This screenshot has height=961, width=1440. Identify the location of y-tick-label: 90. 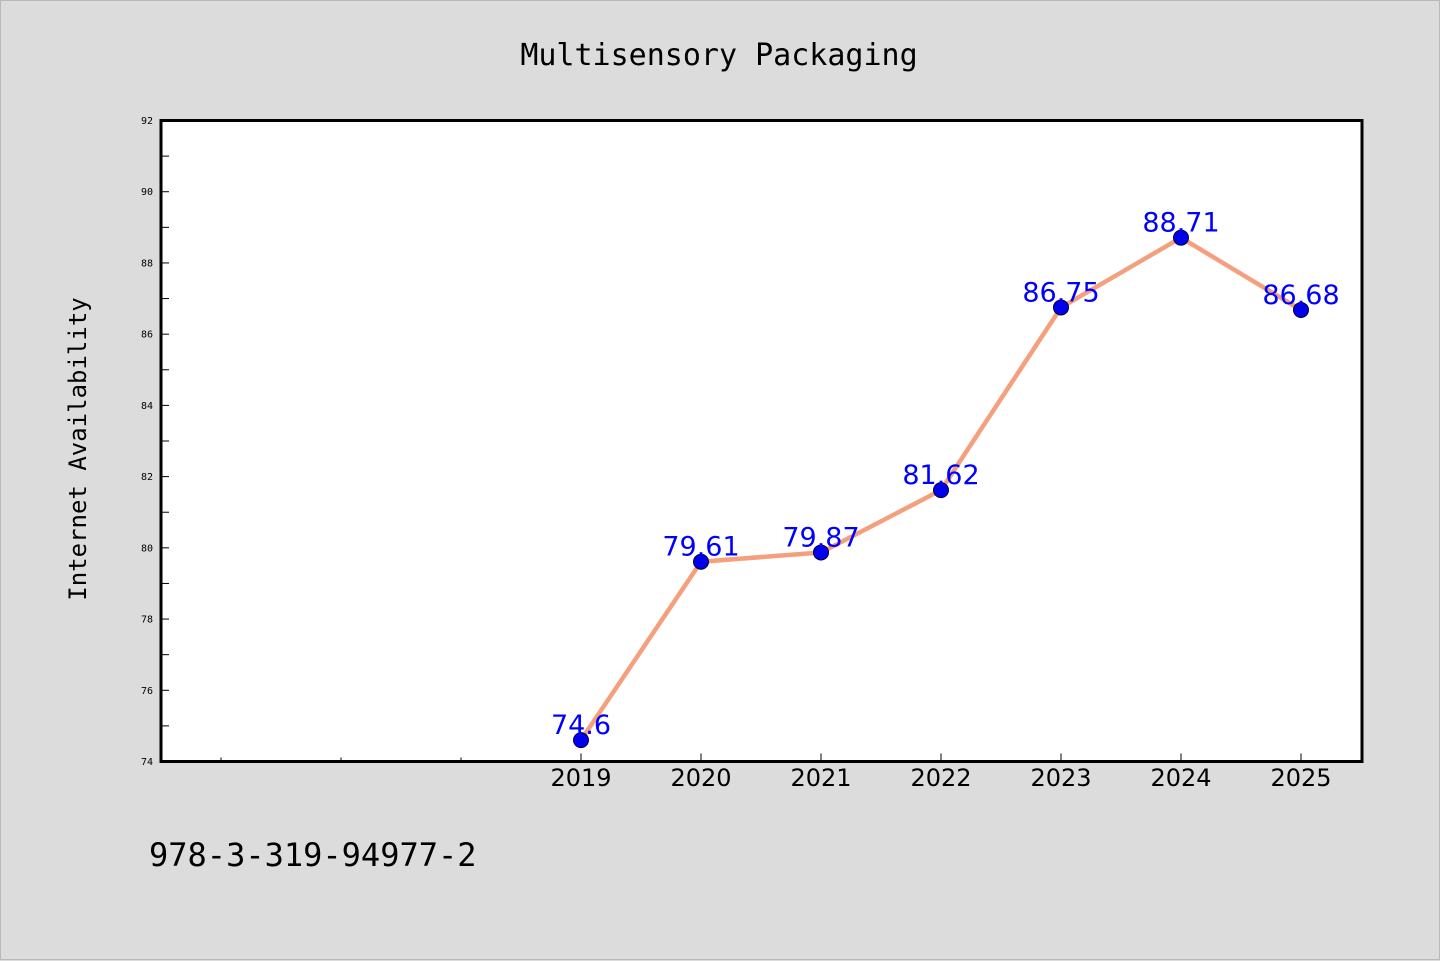
(147, 192).